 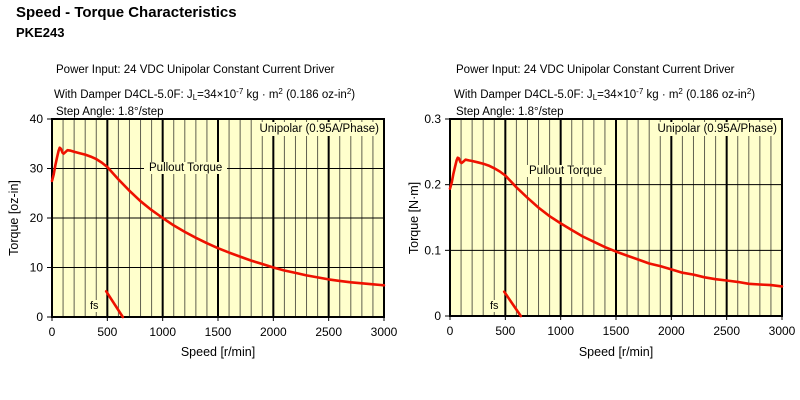 I want to click on model-number: PKE243, so click(x=40, y=32).